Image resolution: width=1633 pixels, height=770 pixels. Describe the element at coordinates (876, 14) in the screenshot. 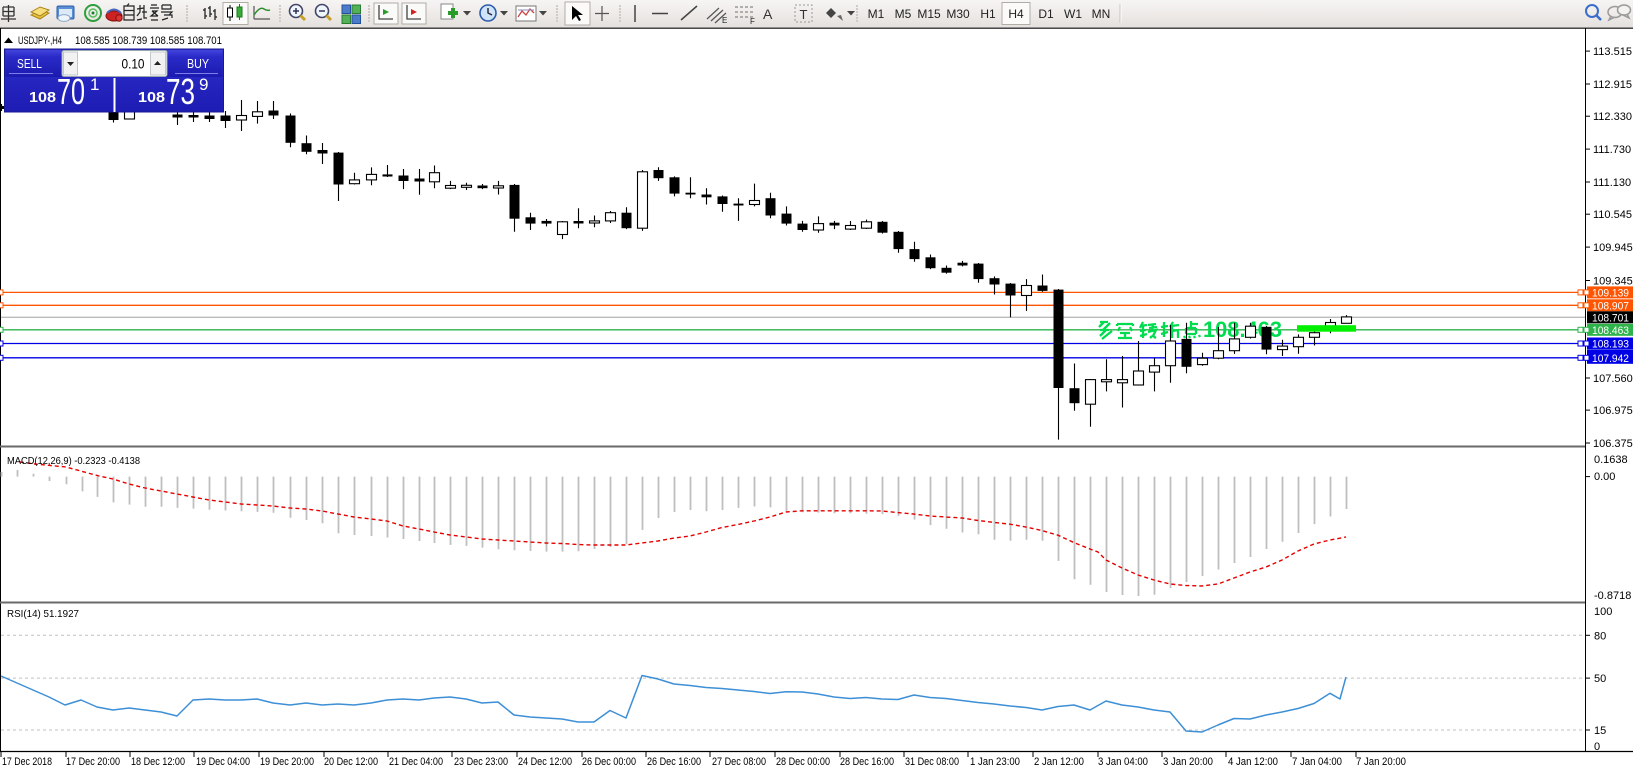

I see `svg-text: M1` at that location.